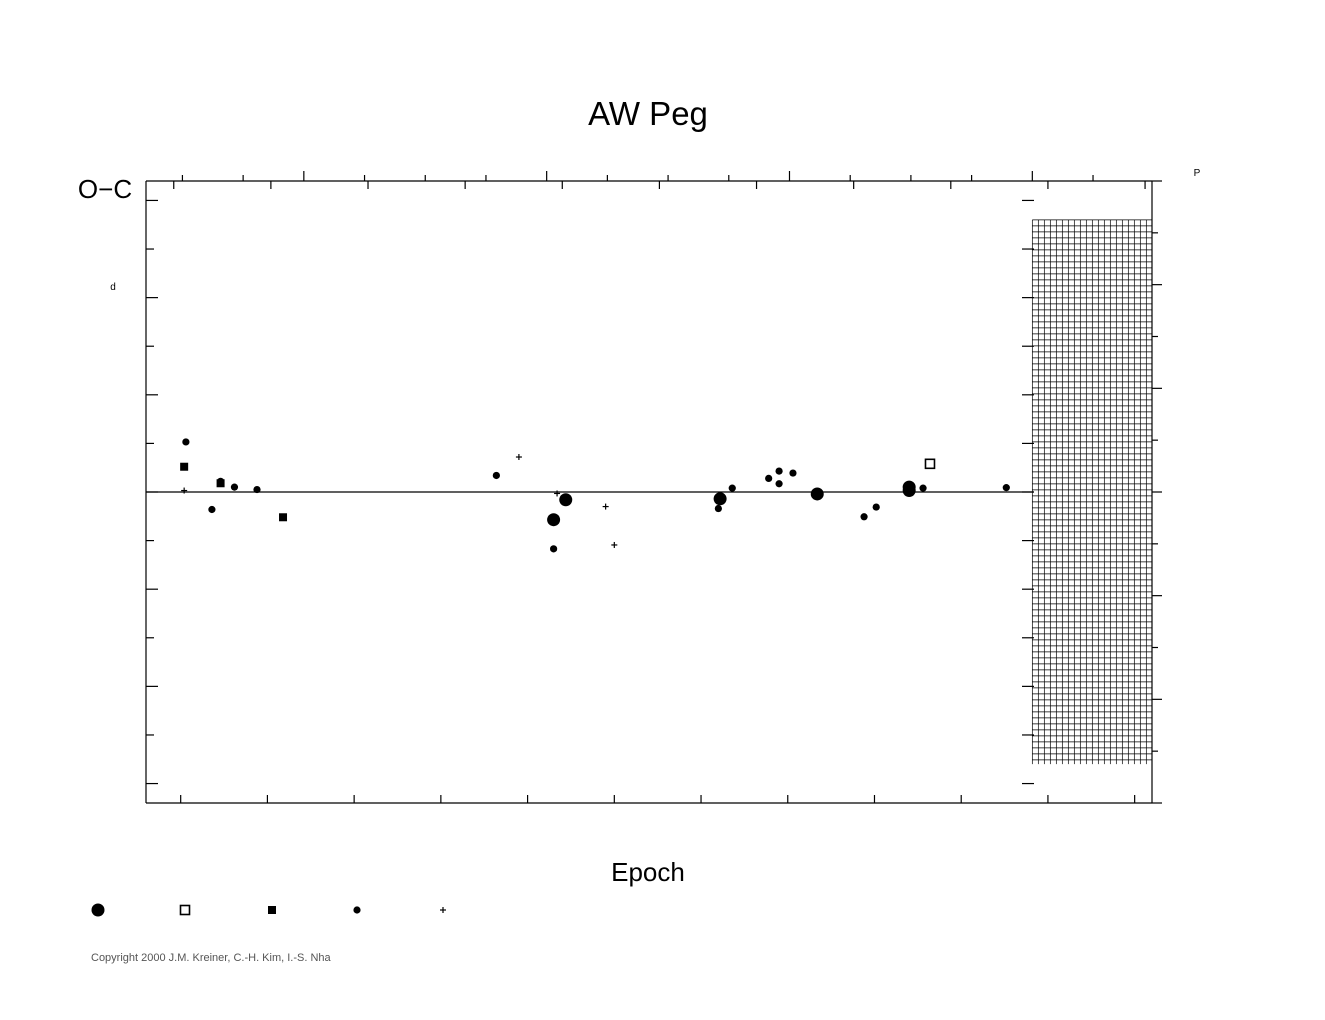  Describe the element at coordinates (595, 495) in the screenshot. I see `data-points` at that location.